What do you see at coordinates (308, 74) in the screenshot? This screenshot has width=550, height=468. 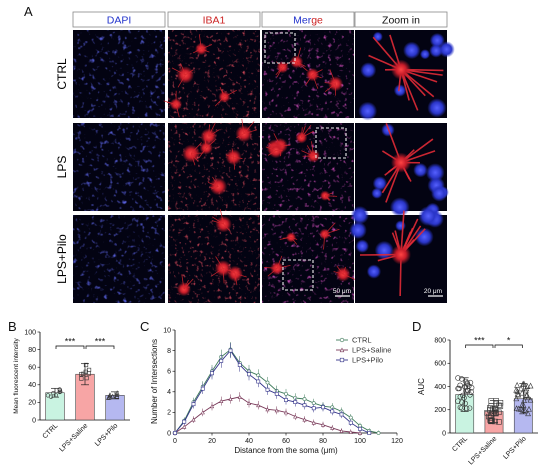 I see `micrograph-r0-c2` at bounding box center [308, 74].